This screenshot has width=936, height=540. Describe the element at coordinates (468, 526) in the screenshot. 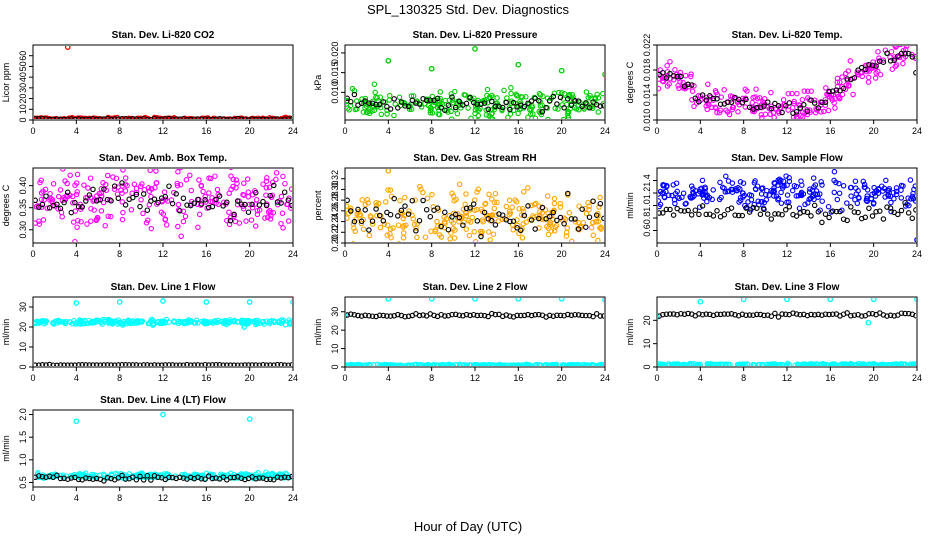

I see `x-axis-label: Hour of Day (UTC)` at that location.